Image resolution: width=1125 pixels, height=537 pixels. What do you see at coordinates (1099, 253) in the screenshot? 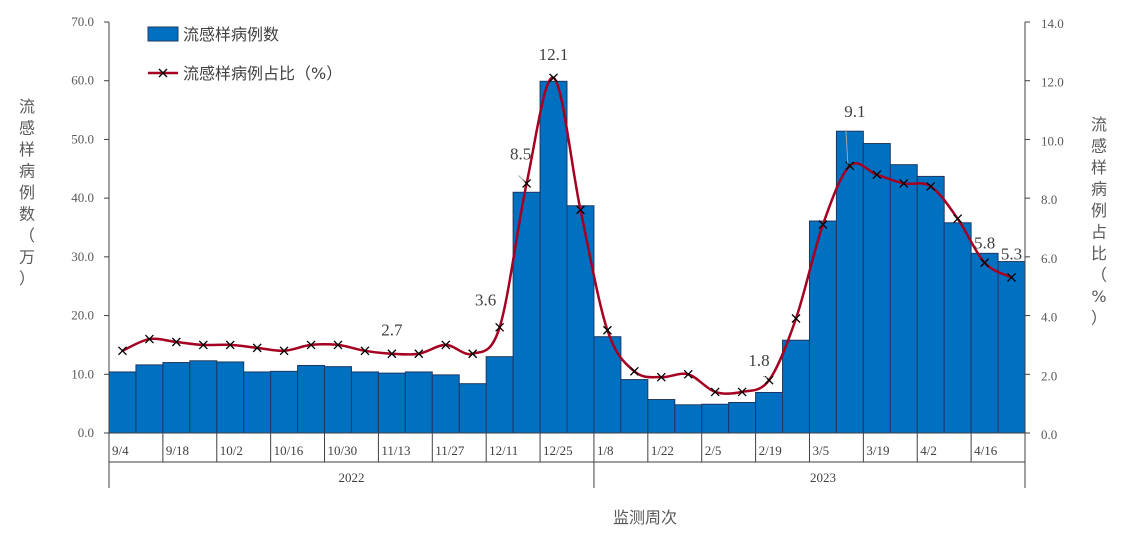
I see `axis-title-char: 比` at bounding box center [1099, 253].